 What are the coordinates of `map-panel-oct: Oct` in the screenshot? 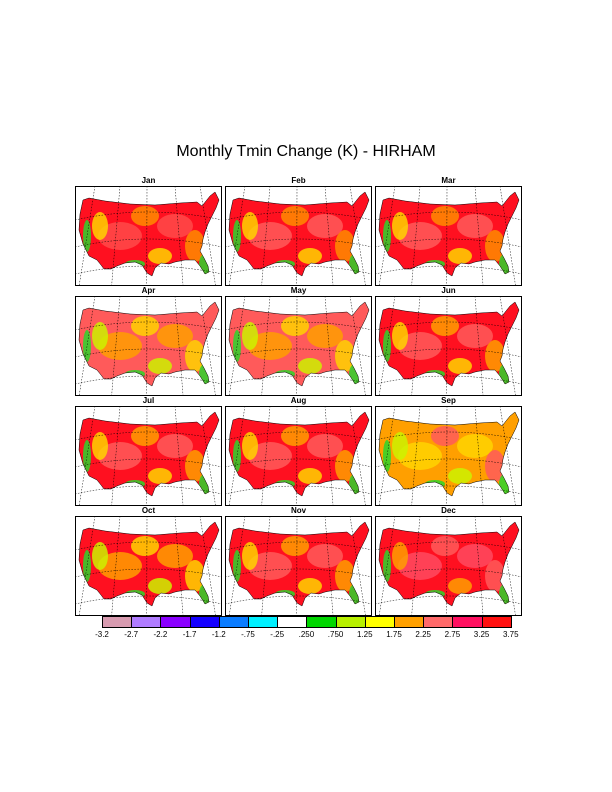 It's located at (148, 561).